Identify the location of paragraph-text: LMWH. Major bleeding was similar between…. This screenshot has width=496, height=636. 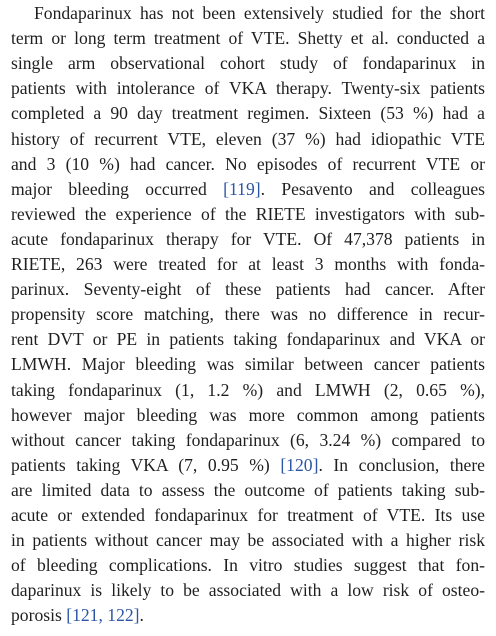
(248, 364).